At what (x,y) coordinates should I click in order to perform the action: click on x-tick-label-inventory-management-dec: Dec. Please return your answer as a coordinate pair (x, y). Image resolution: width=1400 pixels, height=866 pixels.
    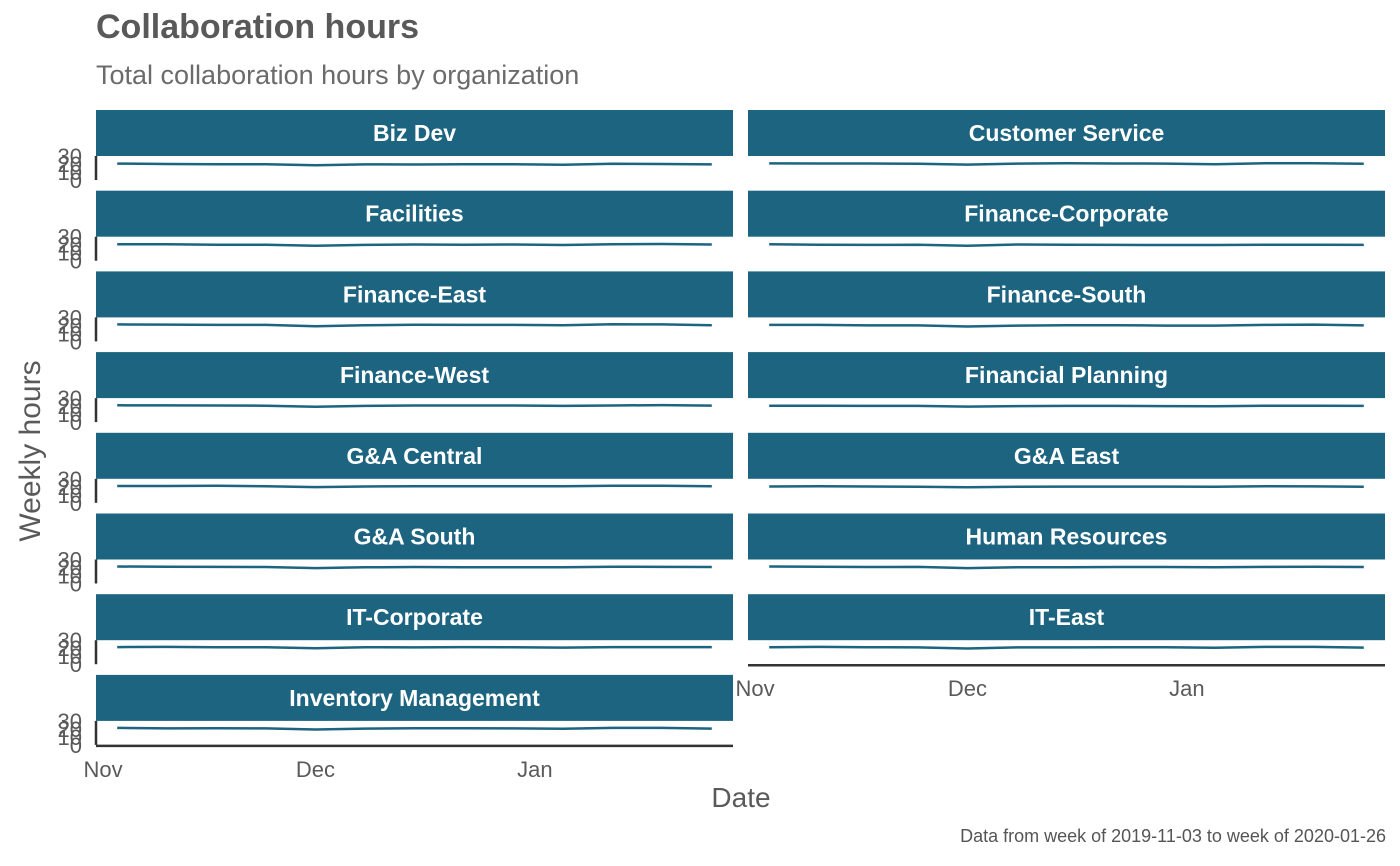
    Looking at the image, I should click on (315, 769).